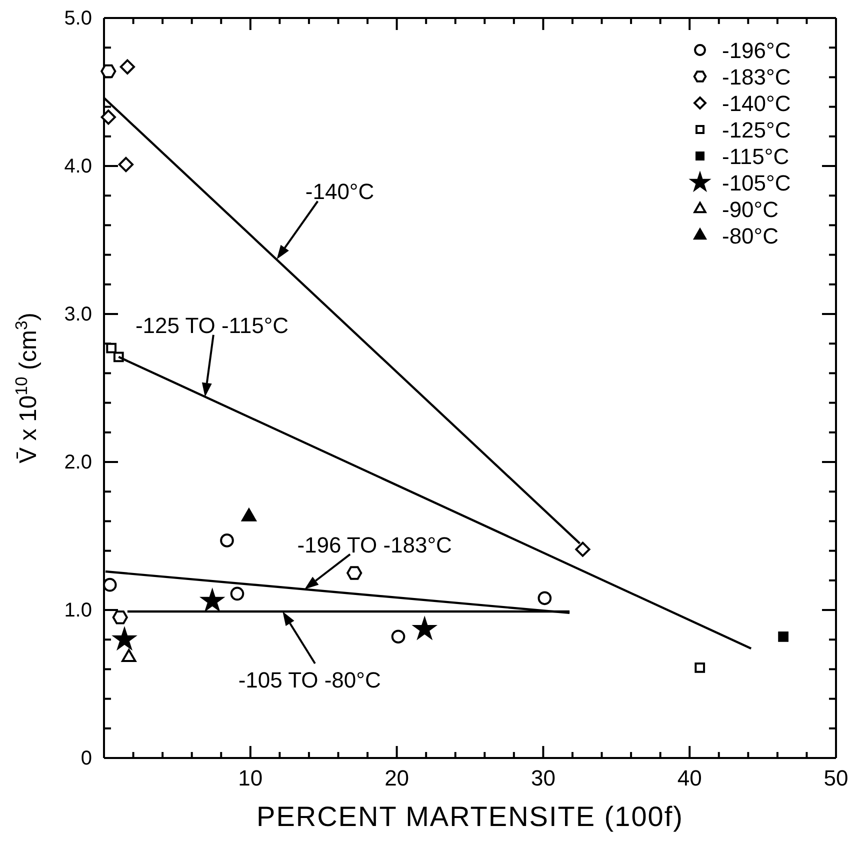 The image size is (853, 844). I want to click on x-tick-label: 20, so click(397, 778).